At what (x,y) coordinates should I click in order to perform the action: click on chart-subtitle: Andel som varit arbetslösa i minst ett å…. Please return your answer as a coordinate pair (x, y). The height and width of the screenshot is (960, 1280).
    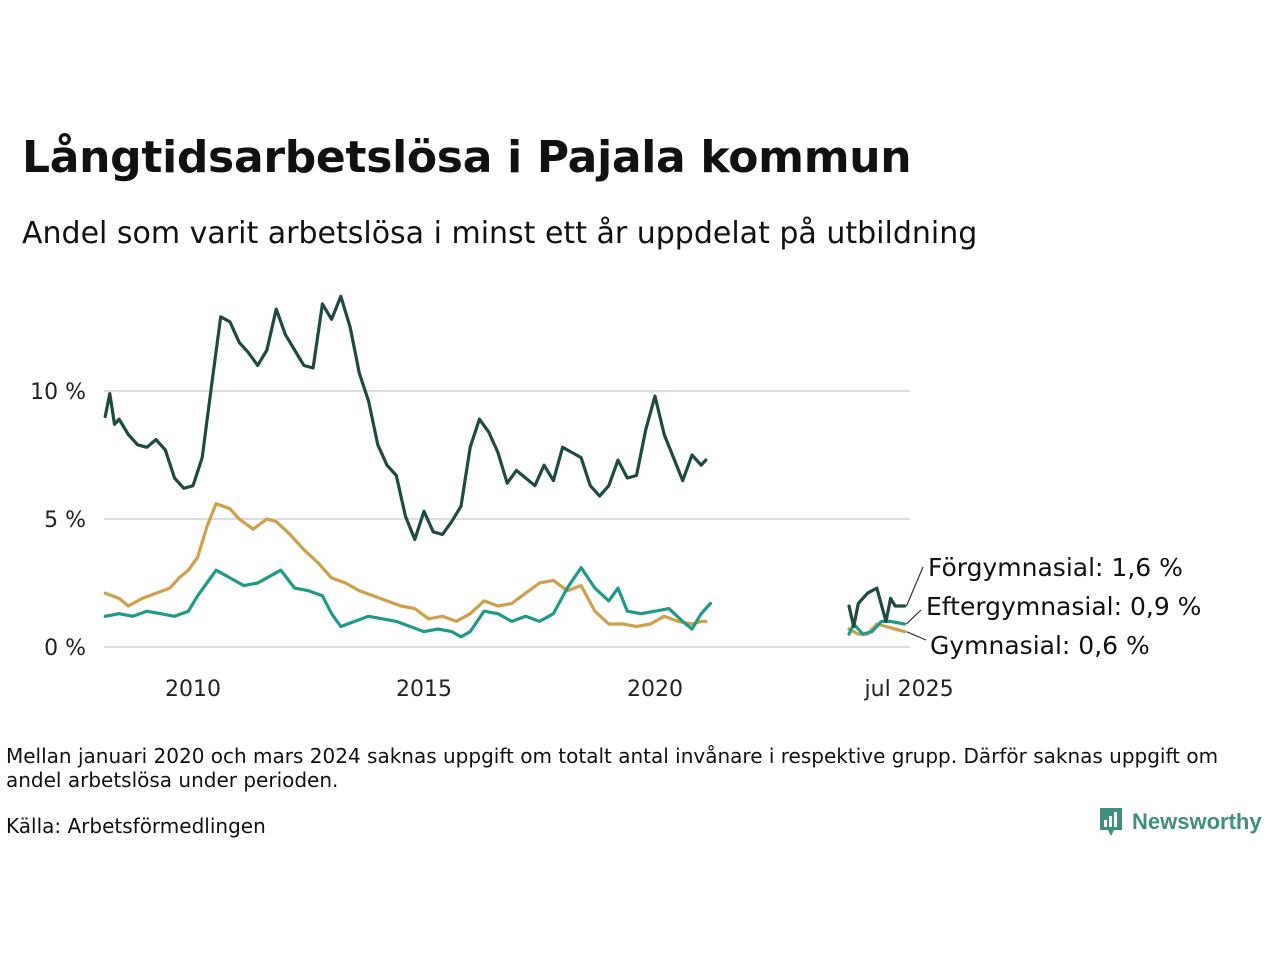
    Looking at the image, I should click on (500, 233).